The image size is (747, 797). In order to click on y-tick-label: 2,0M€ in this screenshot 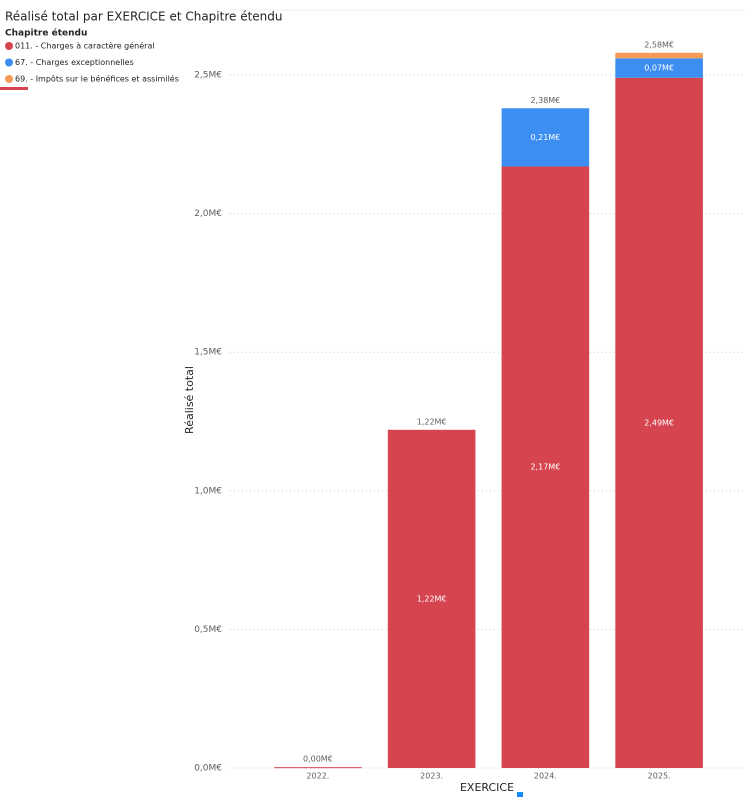, I will do `click(208, 214)`.